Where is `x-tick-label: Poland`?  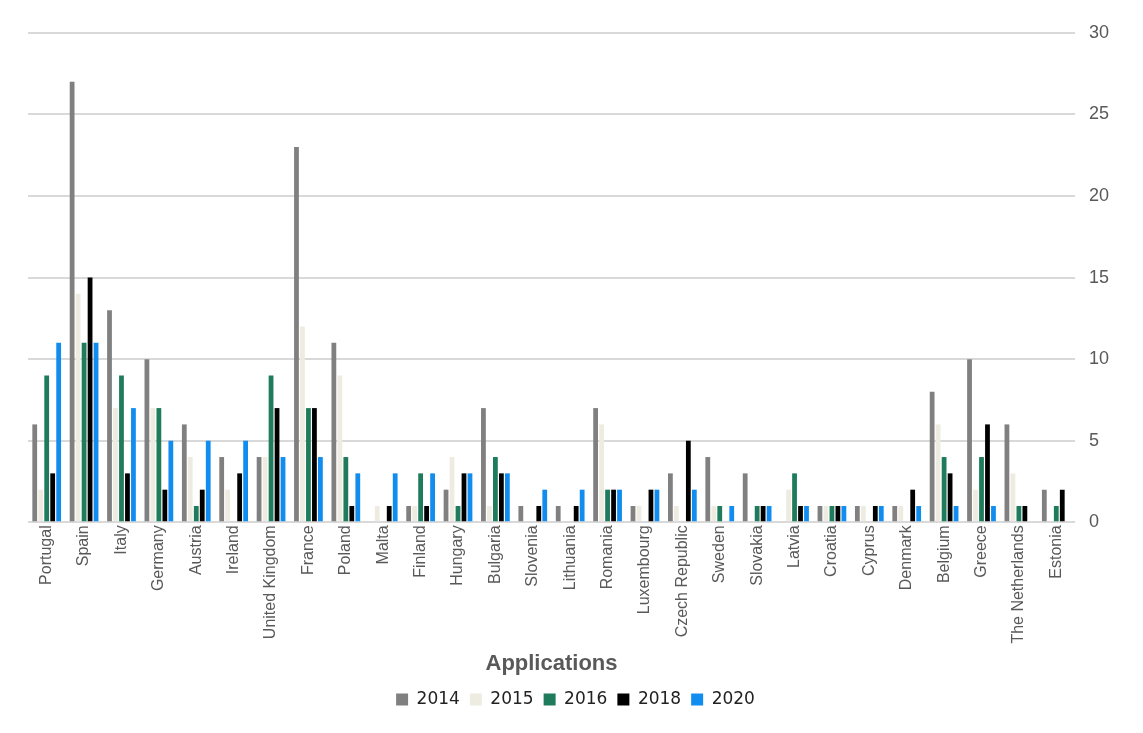
x-tick-label: Poland is located at coordinates (345, 550).